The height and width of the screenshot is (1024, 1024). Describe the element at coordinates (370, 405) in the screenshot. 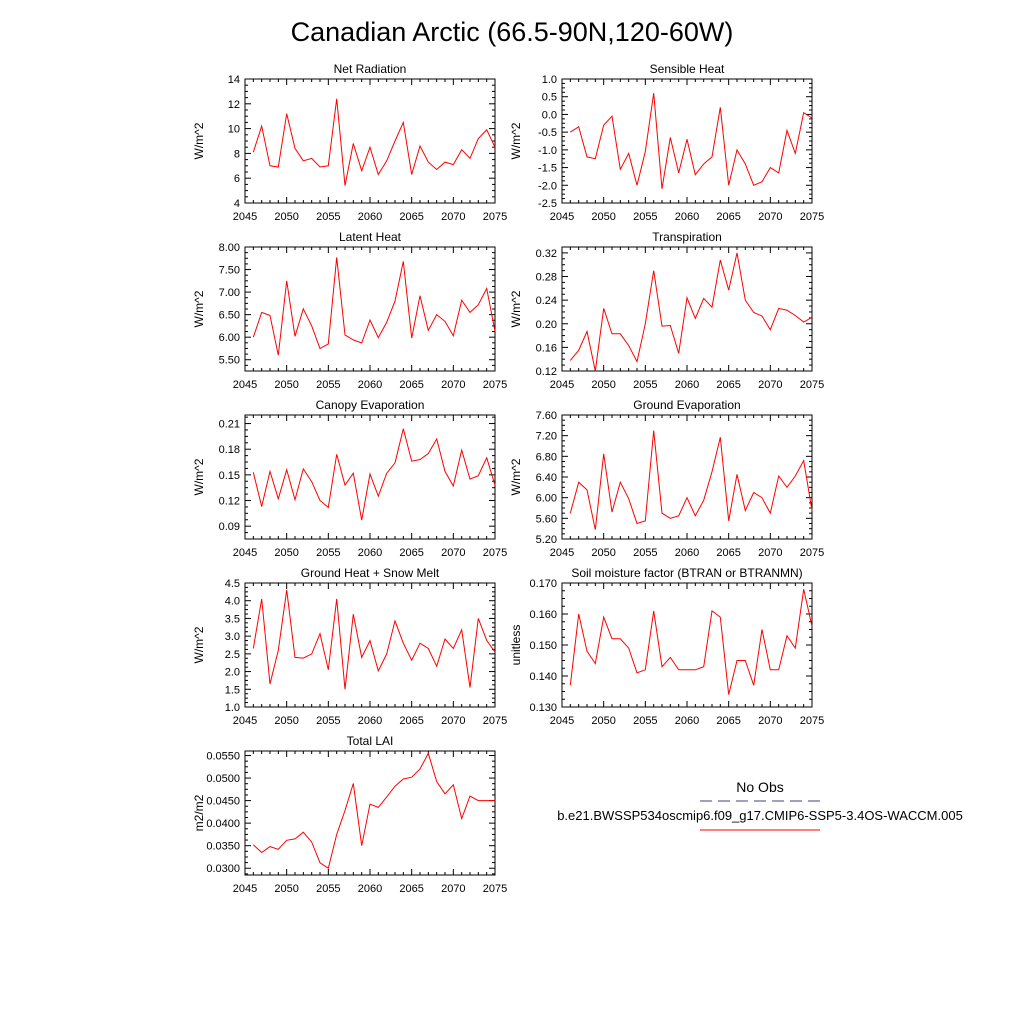

I see `panel-title: Canopy Evaporation` at that location.